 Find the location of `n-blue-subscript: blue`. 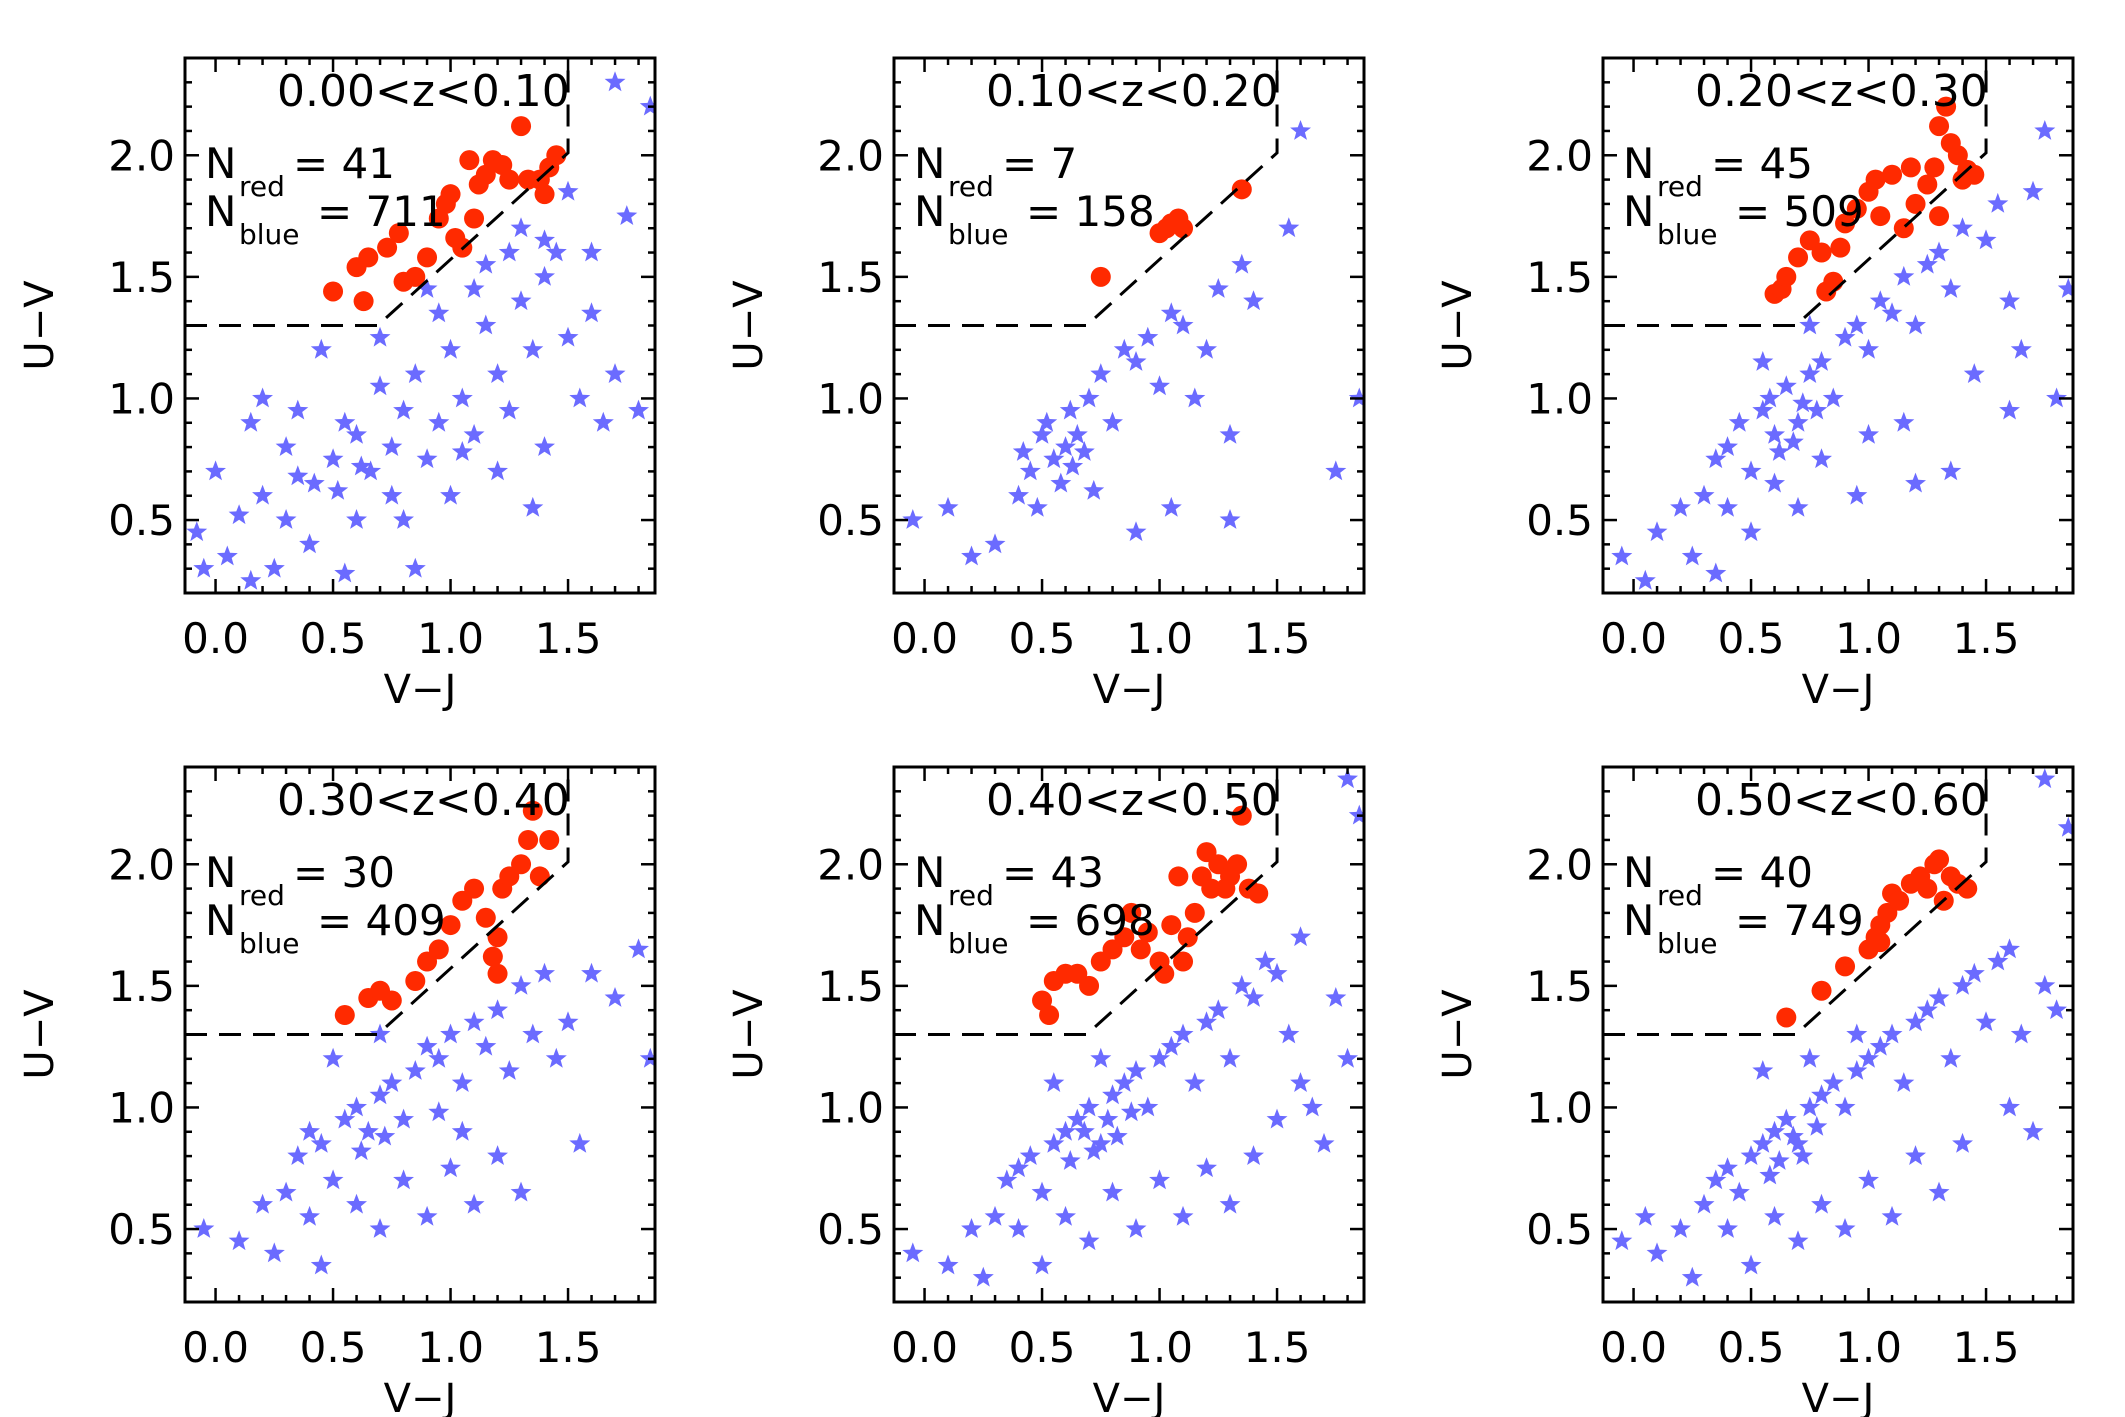

n-blue-subscript: blue is located at coordinates (1687, 234).